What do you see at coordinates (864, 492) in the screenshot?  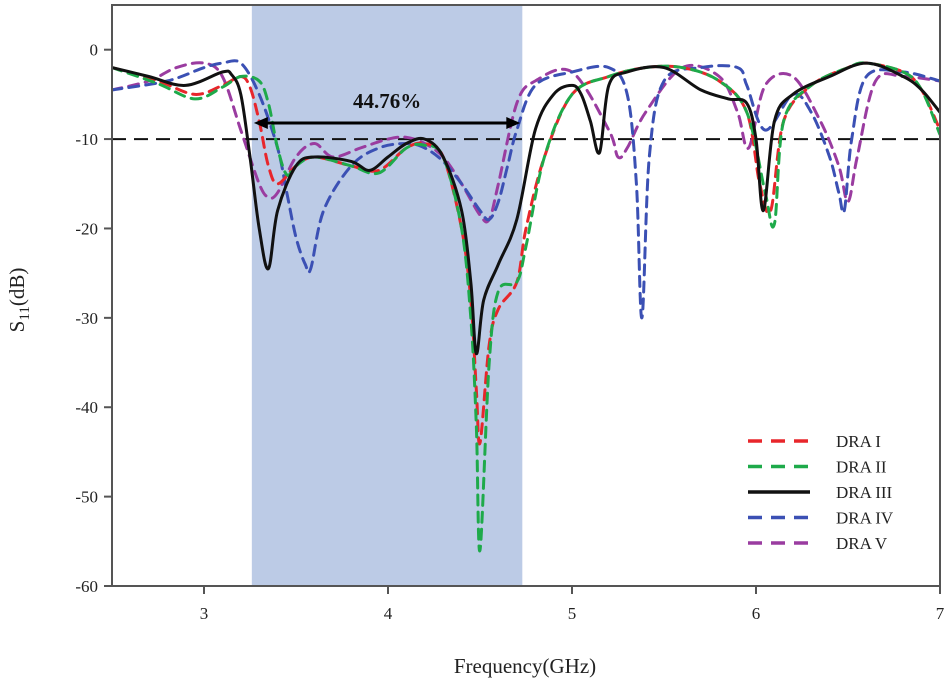 I see `legend-label: DRA III` at bounding box center [864, 492].